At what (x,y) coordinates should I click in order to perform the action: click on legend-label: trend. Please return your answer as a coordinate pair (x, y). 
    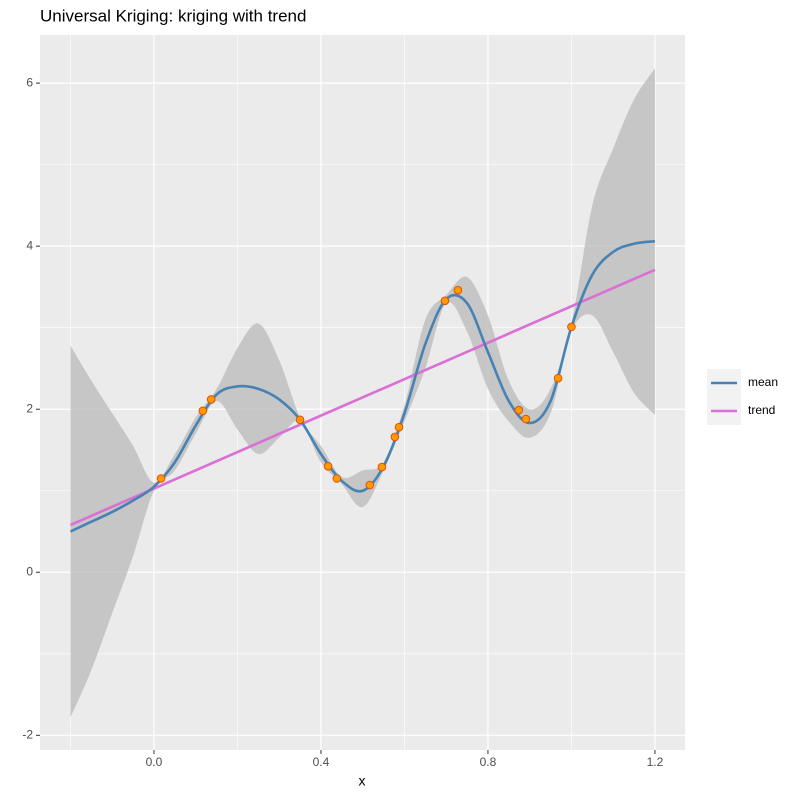
    Looking at the image, I should click on (761, 410).